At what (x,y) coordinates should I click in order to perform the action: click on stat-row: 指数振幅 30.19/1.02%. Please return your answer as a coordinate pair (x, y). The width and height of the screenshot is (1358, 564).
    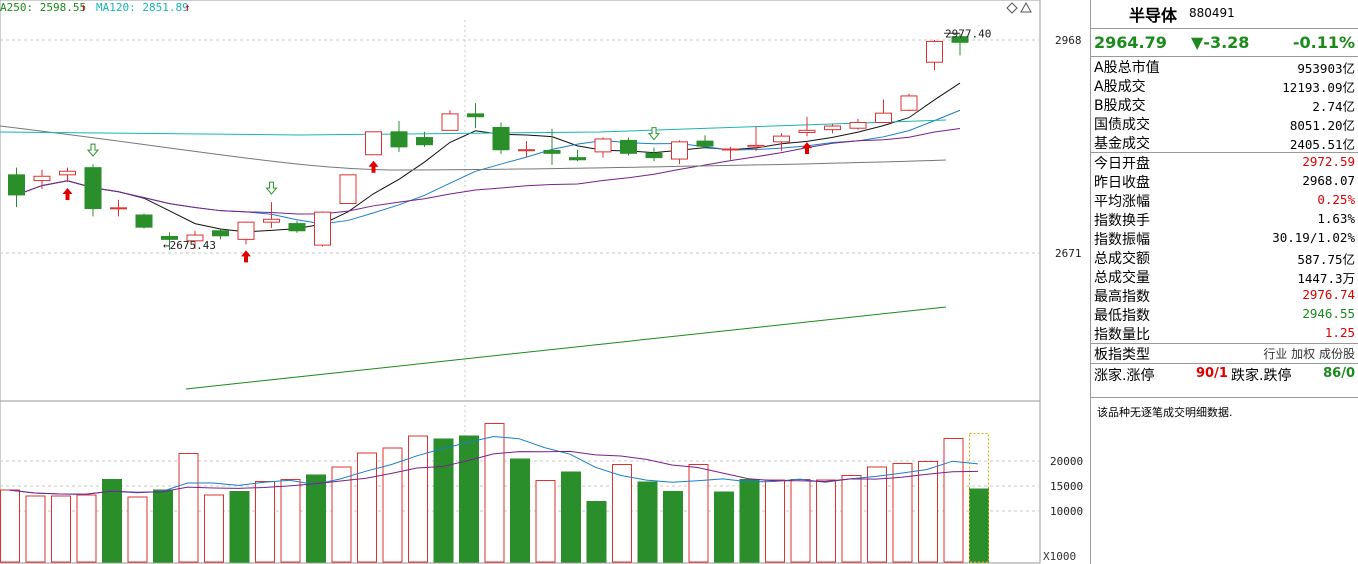
    Looking at the image, I should click on (1224, 238).